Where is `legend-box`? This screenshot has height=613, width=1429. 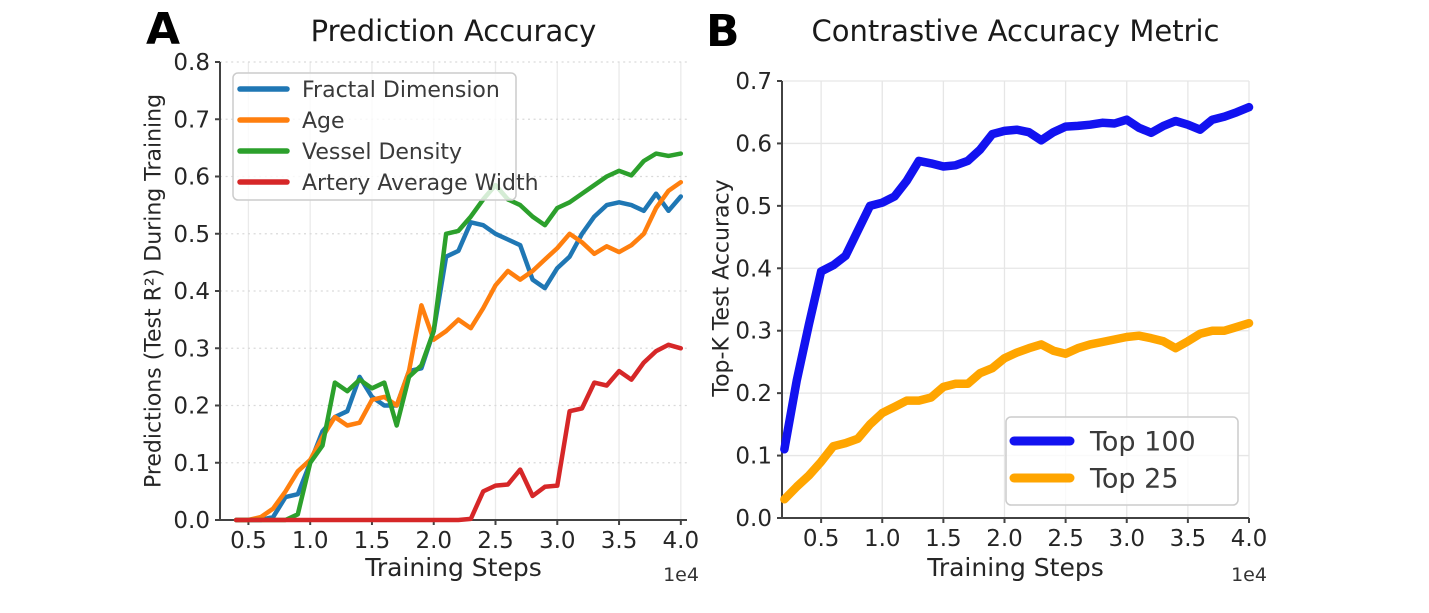
legend-box is located at coordinates (374, 136).